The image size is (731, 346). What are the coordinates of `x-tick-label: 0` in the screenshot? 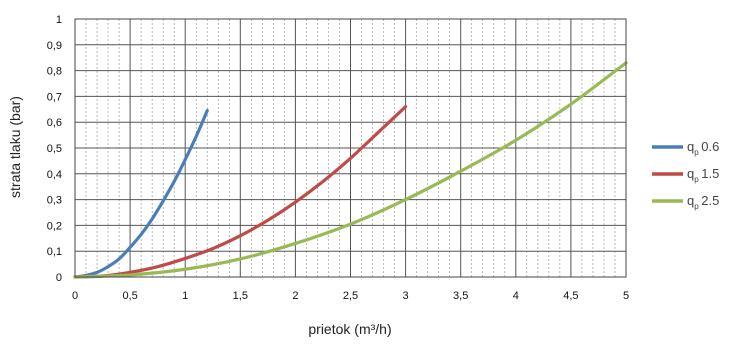 It's located at (75, 296).